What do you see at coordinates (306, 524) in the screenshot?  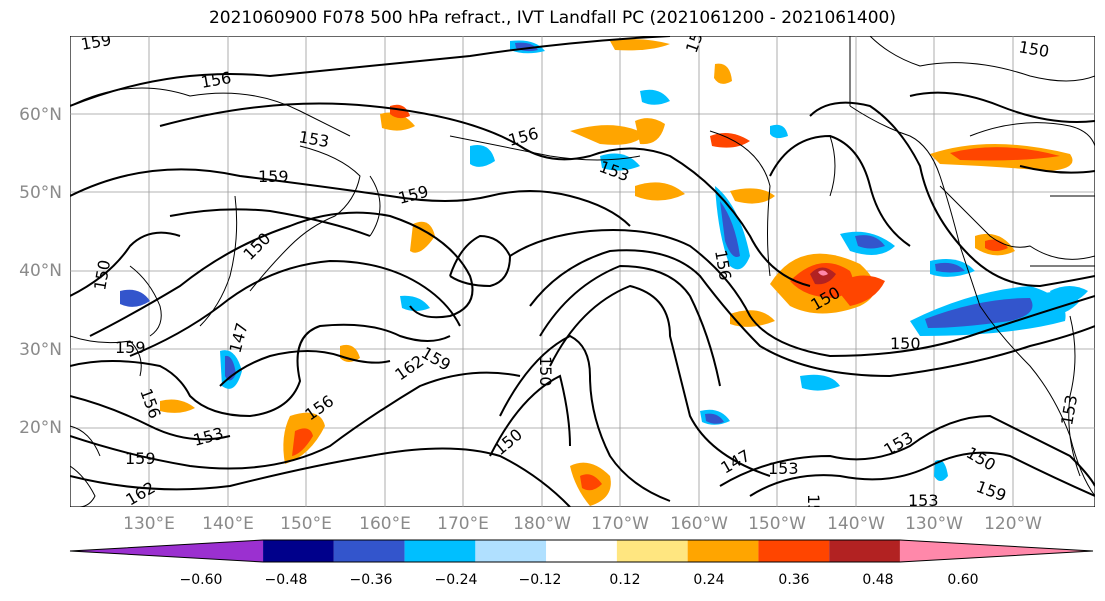 I see `lon-label: 150°E` at bounding box center [306, 524].